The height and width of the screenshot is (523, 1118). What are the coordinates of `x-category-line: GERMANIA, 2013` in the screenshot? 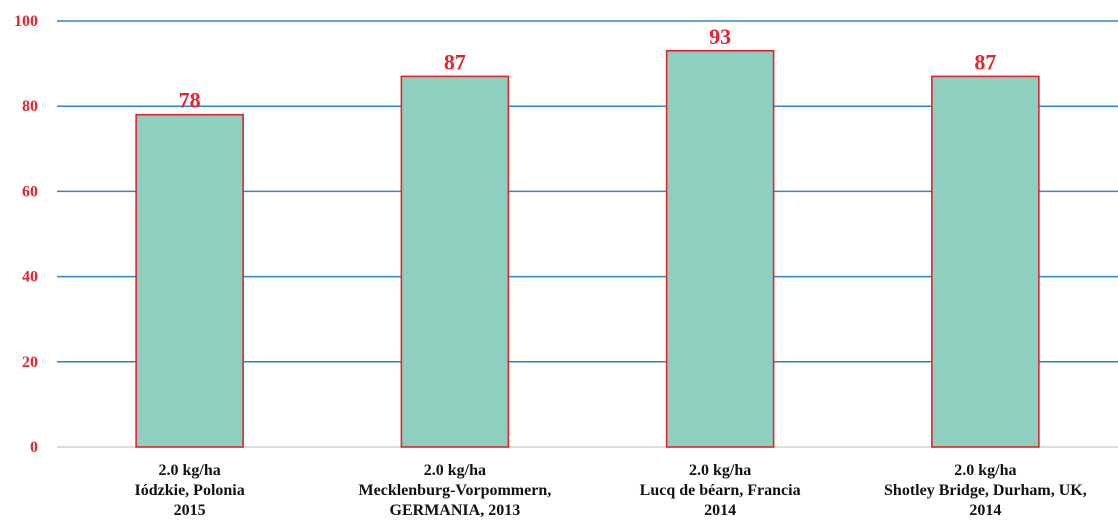 It's located at (455, 510).